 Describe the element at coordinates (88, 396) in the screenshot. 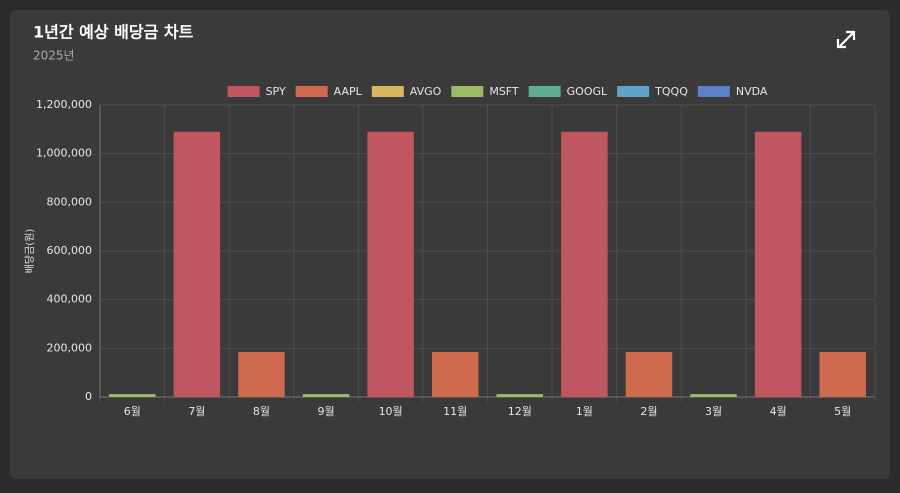

I see `y-tick-label: 0` at that location.